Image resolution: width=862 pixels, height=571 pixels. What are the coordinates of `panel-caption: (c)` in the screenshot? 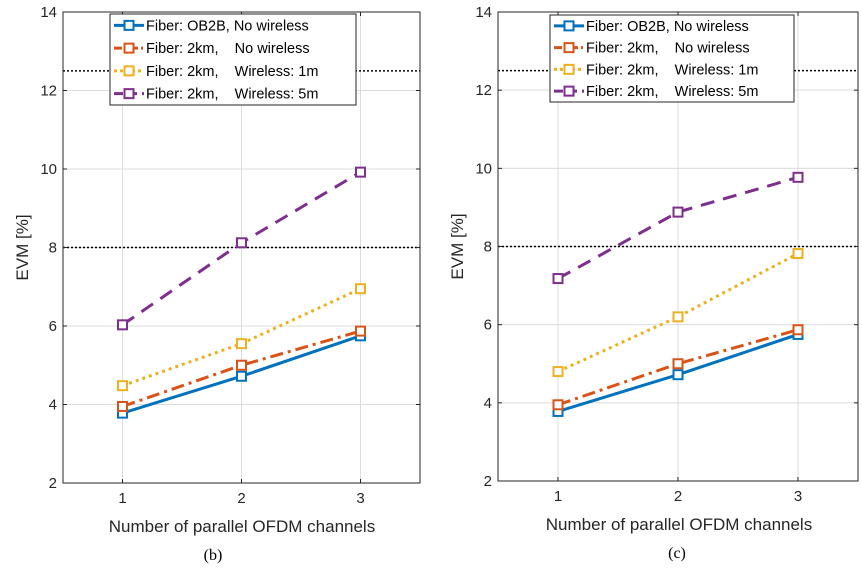 It's located at (677, 553).